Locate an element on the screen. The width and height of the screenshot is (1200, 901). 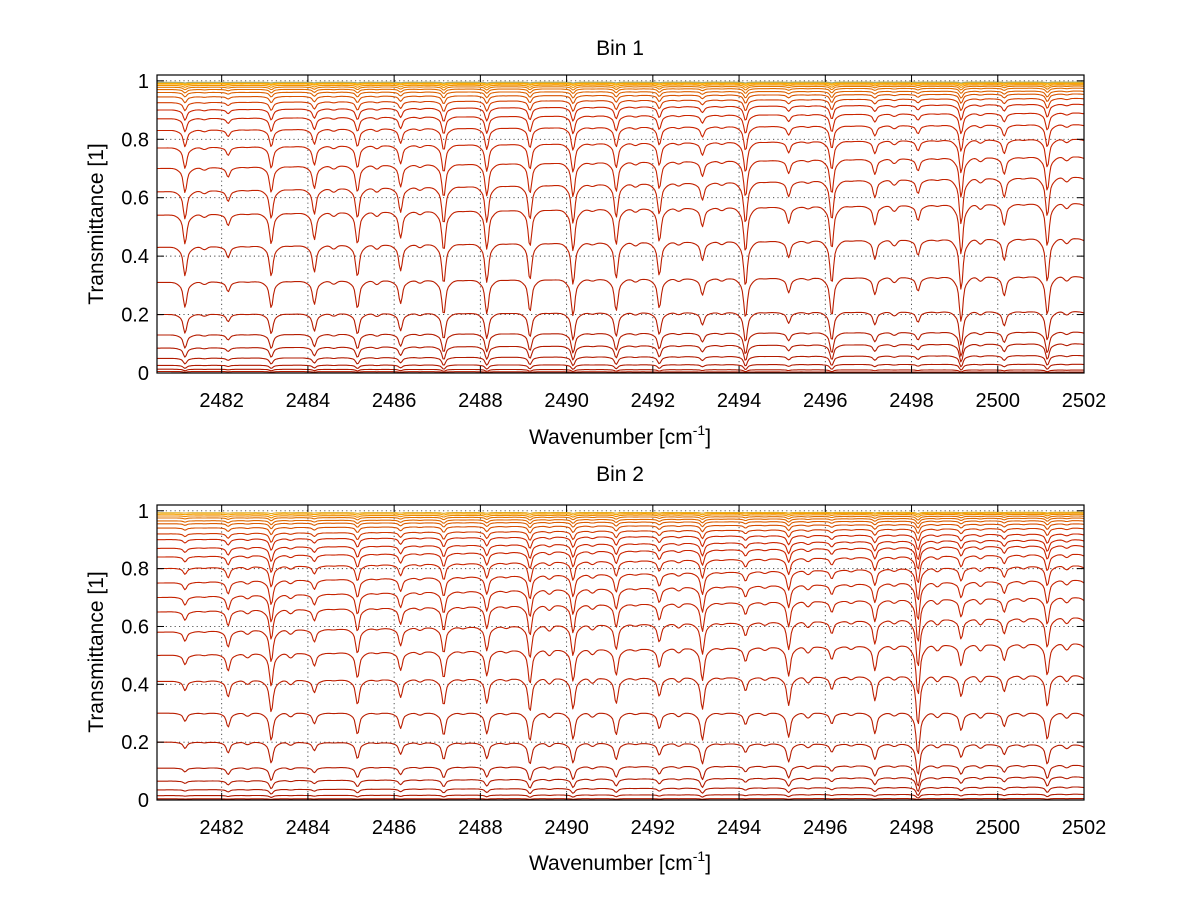
subplot-title: Bin 2 is located at coordinates (620, 474).